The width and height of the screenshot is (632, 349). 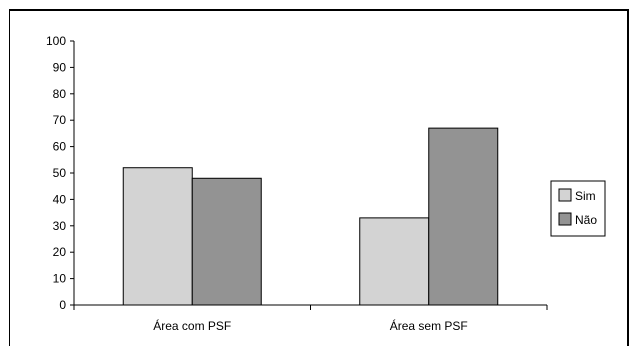 I want to click on y-tick-label: 30, so click(x=60, y=226).